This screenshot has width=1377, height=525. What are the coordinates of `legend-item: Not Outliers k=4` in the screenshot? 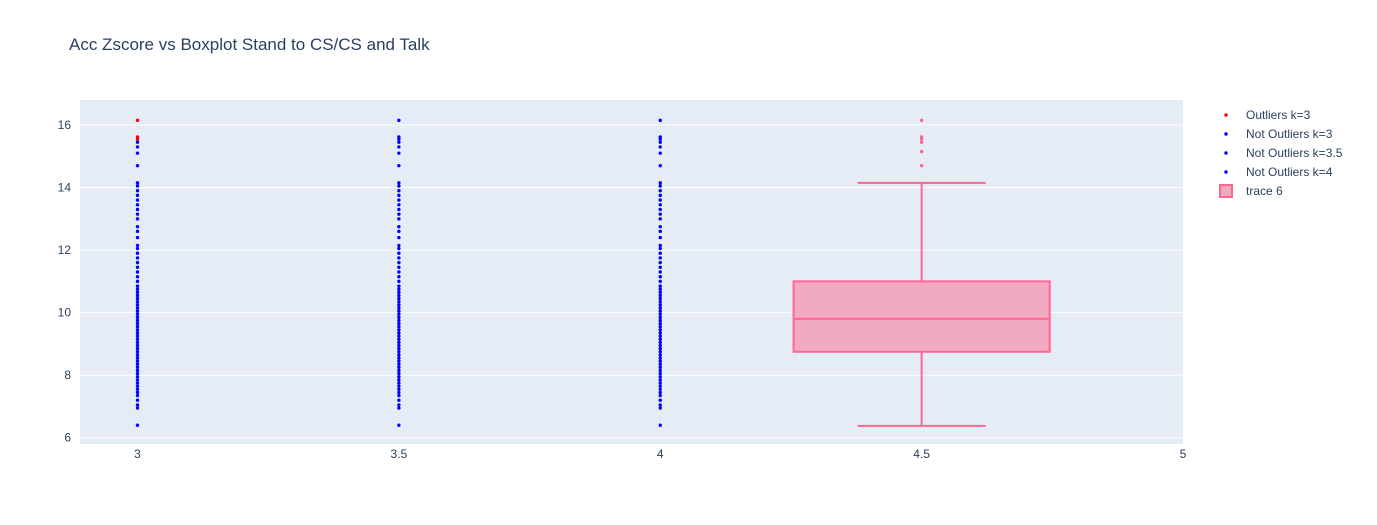 It's located at (1278, 172).